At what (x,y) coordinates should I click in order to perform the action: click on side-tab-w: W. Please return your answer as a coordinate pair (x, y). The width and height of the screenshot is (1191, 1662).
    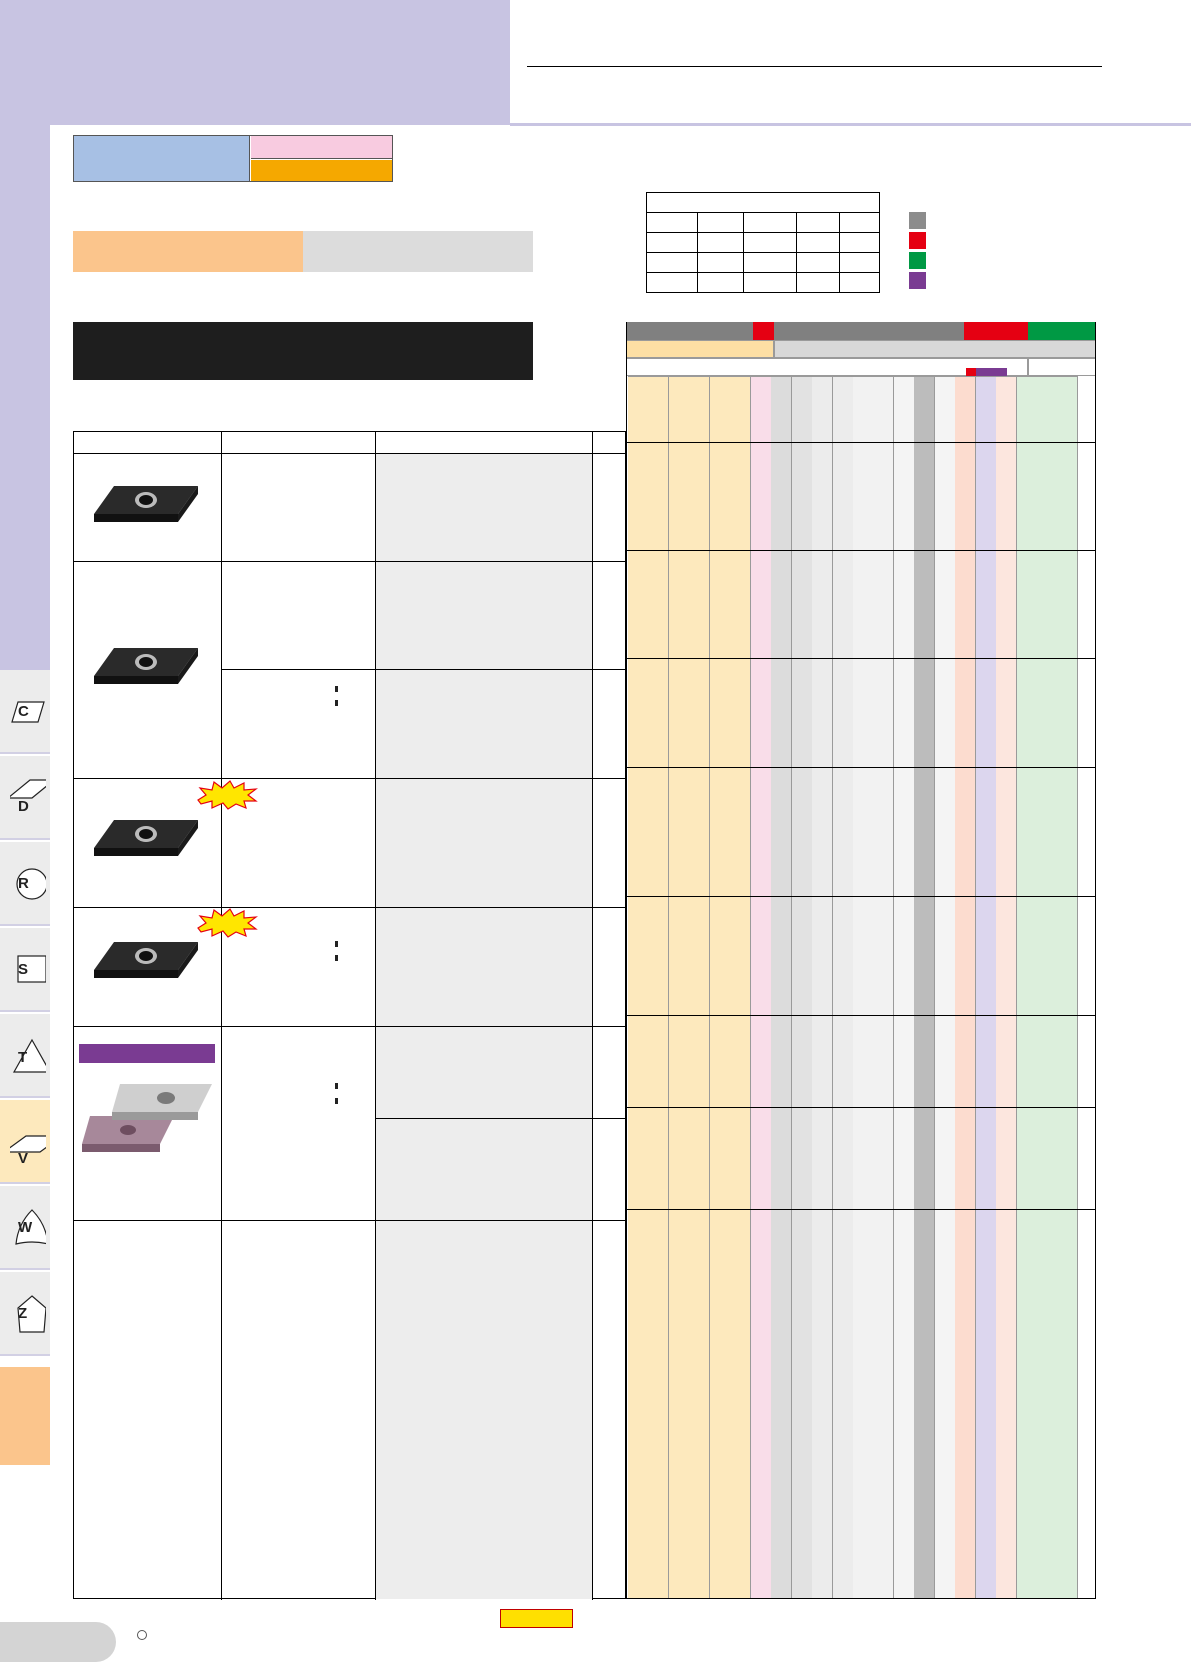
    Looking at the image, I should click on (25, 1228).